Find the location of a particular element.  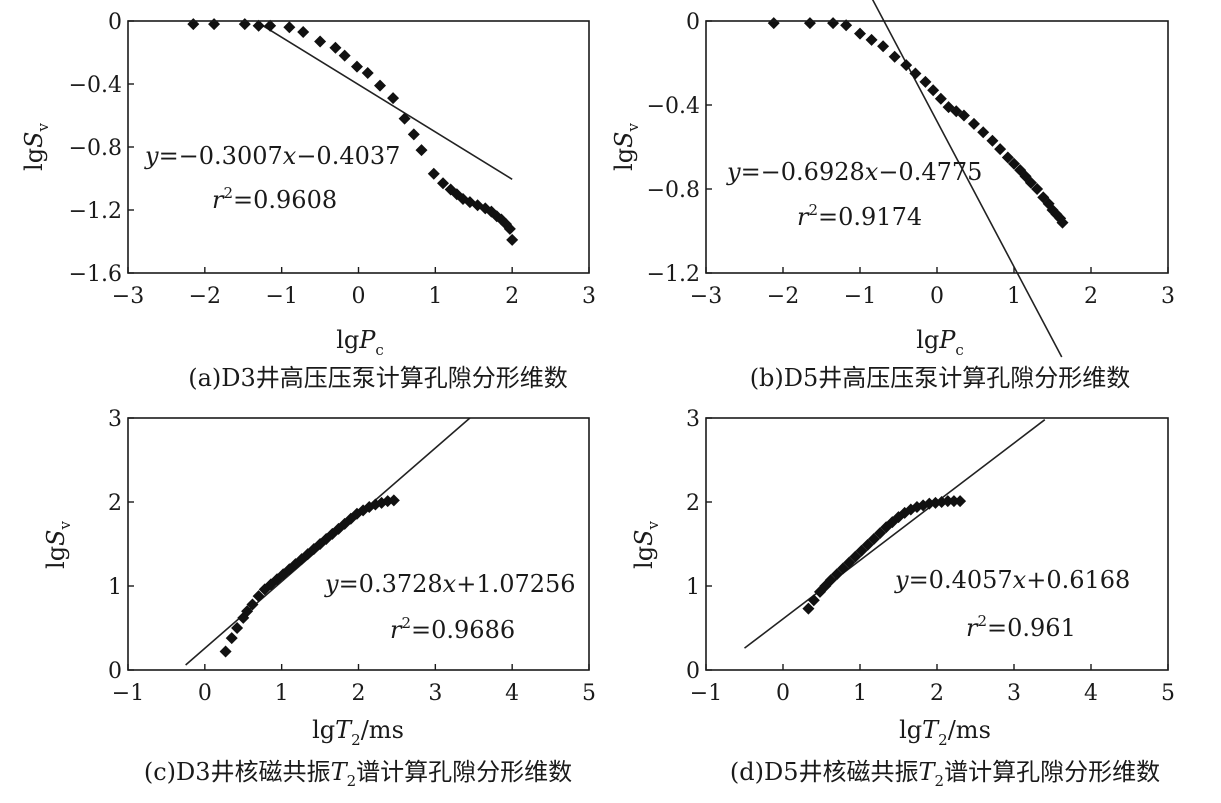

regression-equation: y=−0.6928x−0.4775 is located at coordinates (854, 172).